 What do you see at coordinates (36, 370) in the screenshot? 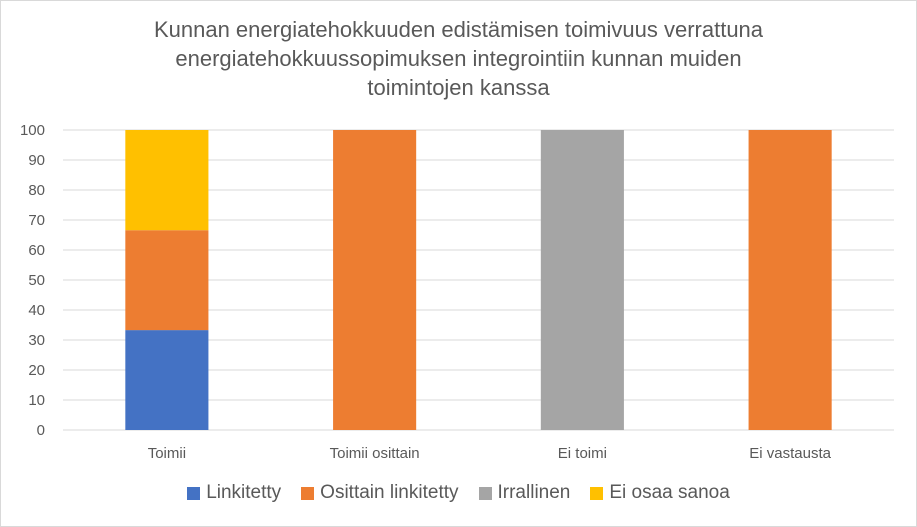
I see `y-tick-label: 20` at bounding box center [36, 370].